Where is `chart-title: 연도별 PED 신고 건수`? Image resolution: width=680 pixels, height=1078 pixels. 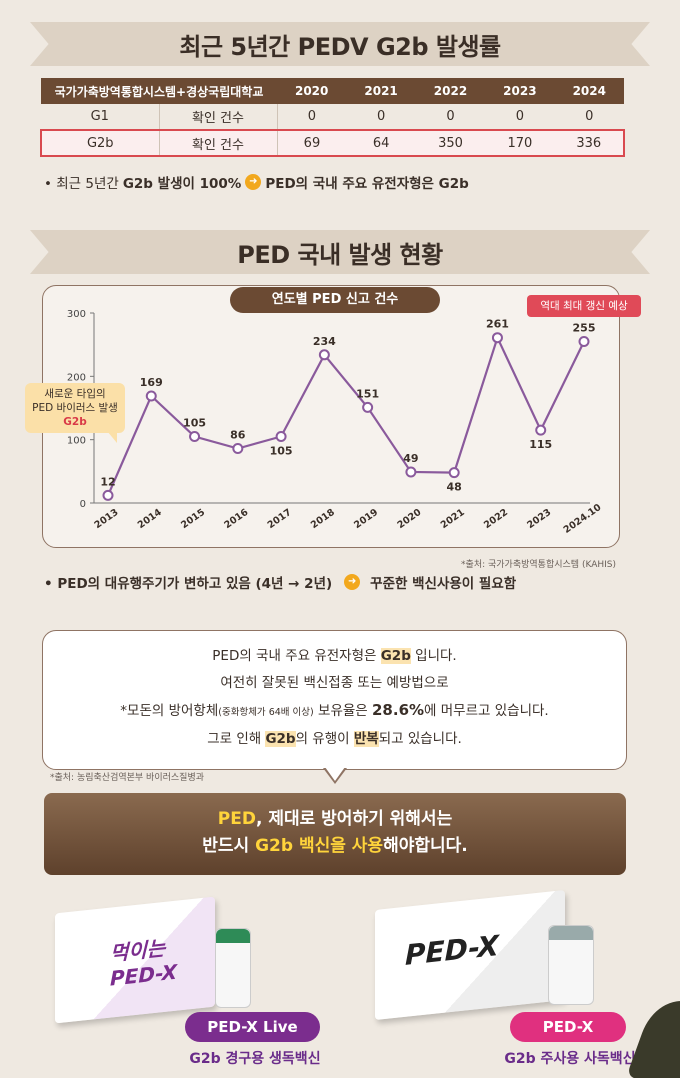 chart-title: 연도별 PED 신고 건수 is located at coordinates (335, 300).